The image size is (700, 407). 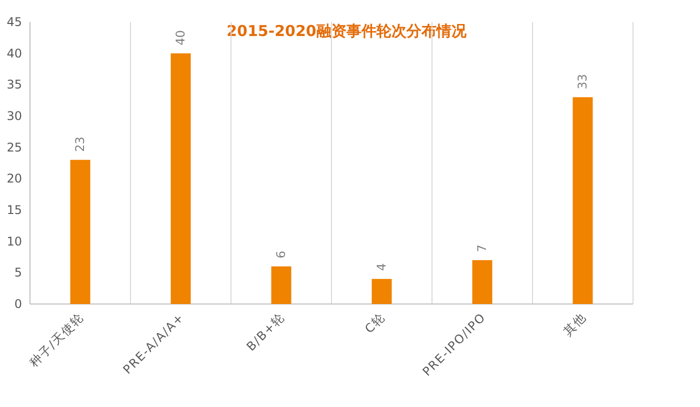 I want to click on x-tick-label: C轮, so click(x=375, y=323).